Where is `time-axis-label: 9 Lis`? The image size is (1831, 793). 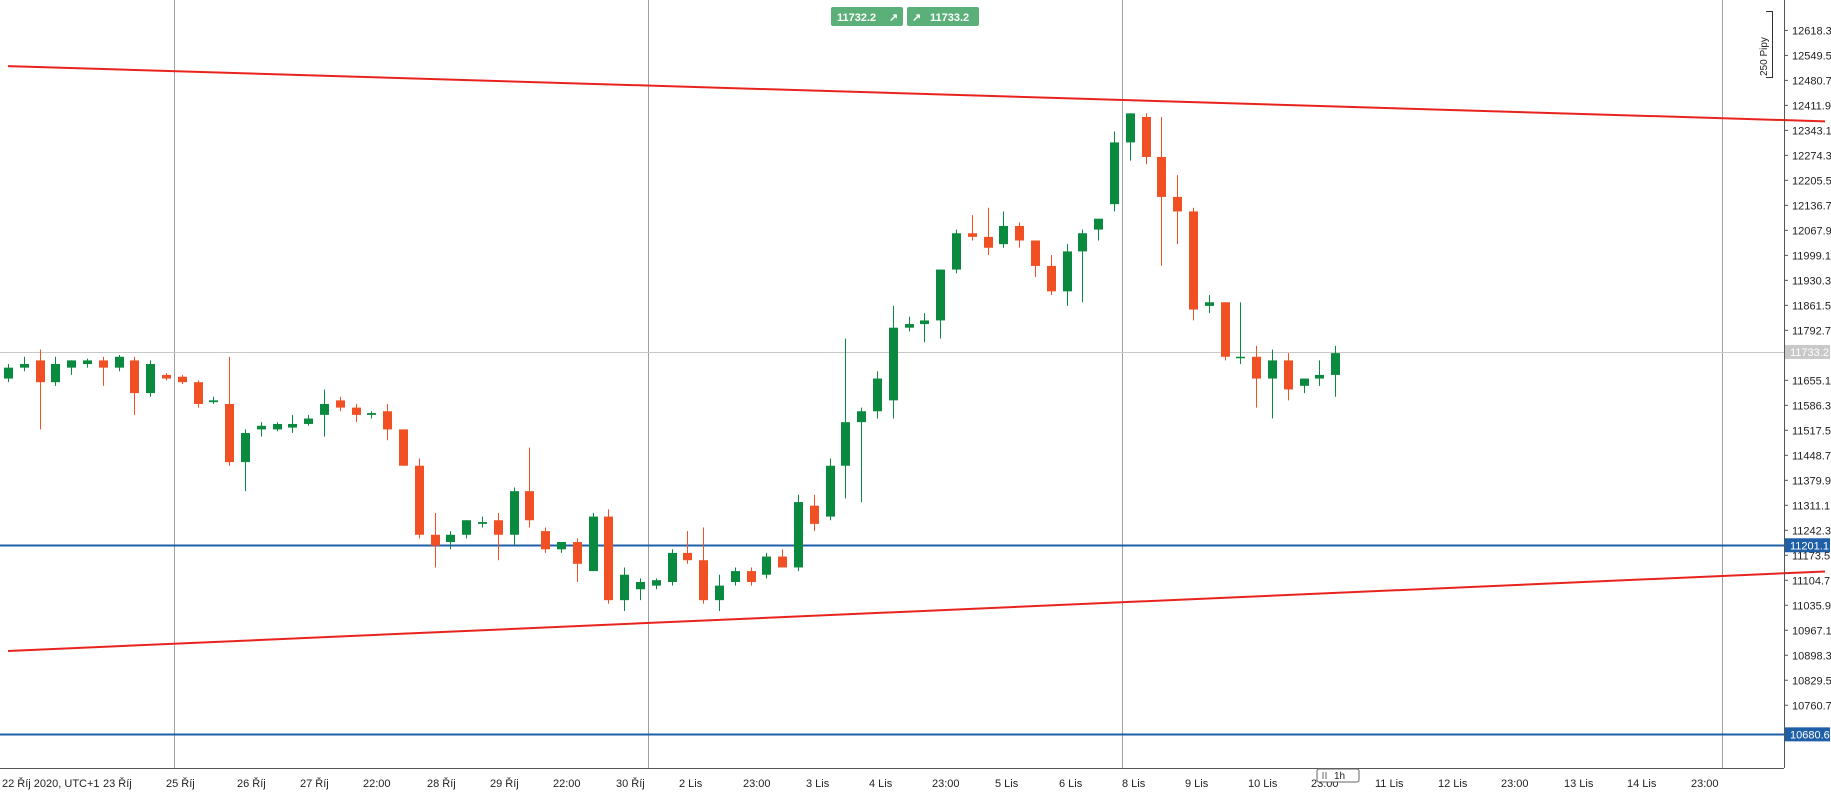 time-axis-label: 9 Lis is located at coordinates (1197, 784).